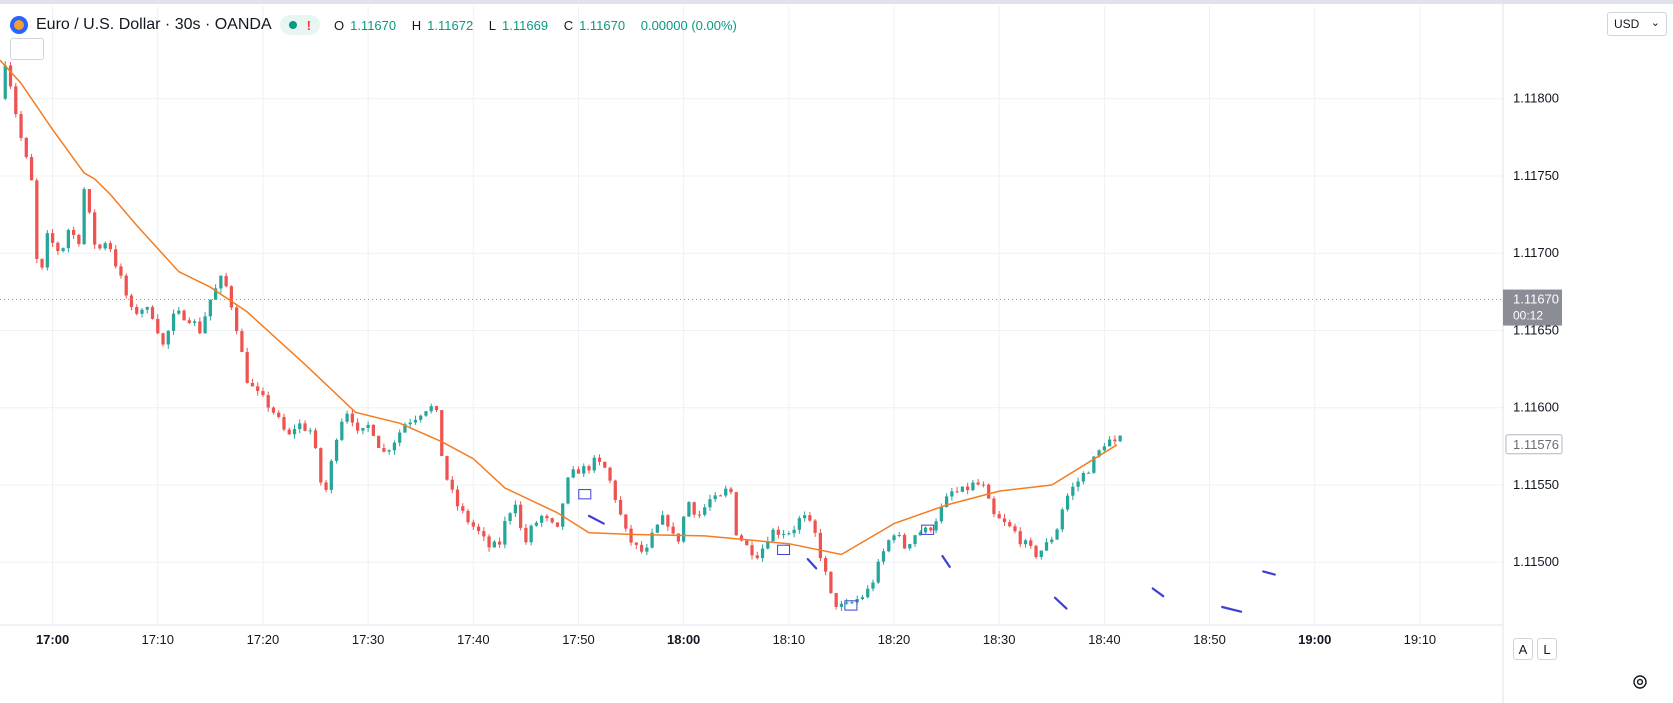 The height and width of the screenshot is (703, 1673). What do you see at coordinates (585, 494) in the screenshot?
I see `marker-box` at bounding box center [585, 494].